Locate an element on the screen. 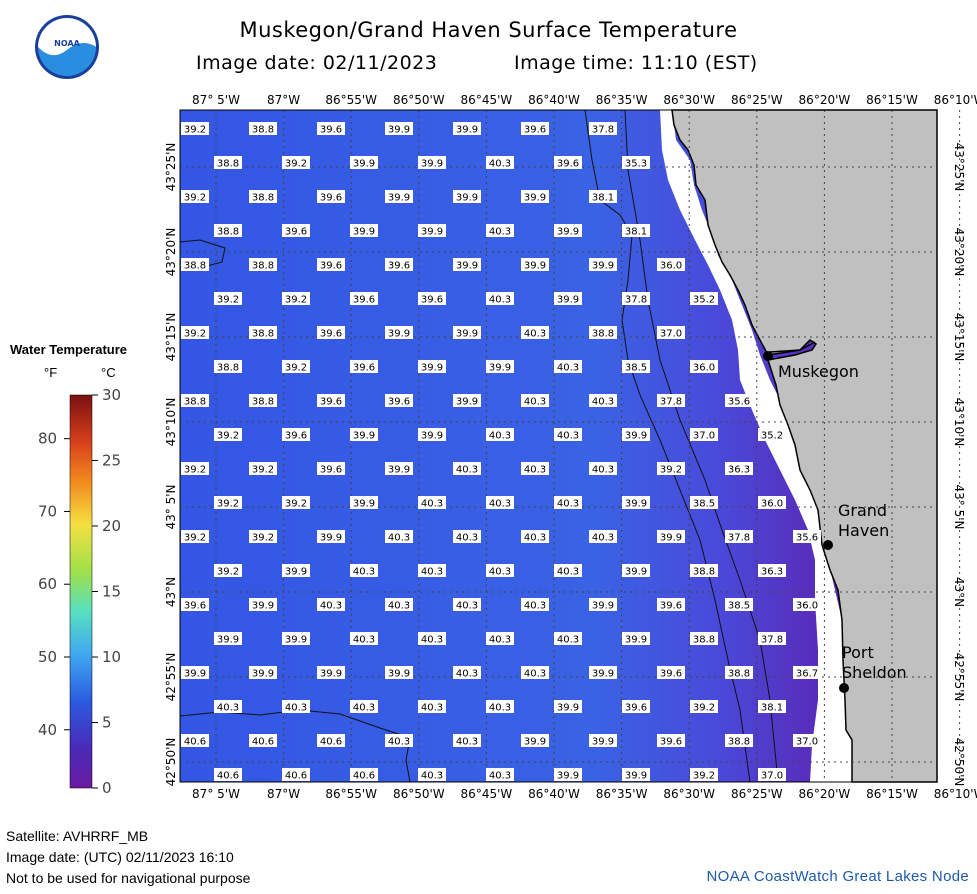 This screenshot has width=977, height=894. grand-haven-marker is located at coordinates (828, 545).